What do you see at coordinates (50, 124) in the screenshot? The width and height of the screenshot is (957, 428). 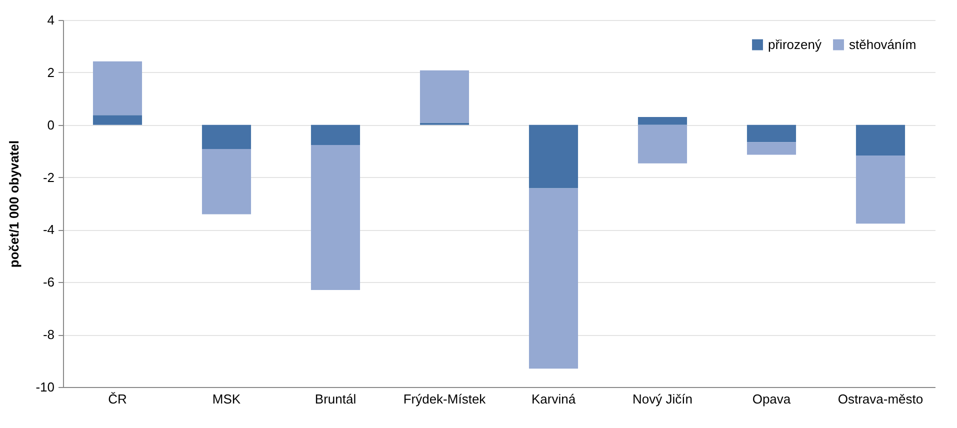 I see `y-tick-label: 0` at bounding box center [50, 124].